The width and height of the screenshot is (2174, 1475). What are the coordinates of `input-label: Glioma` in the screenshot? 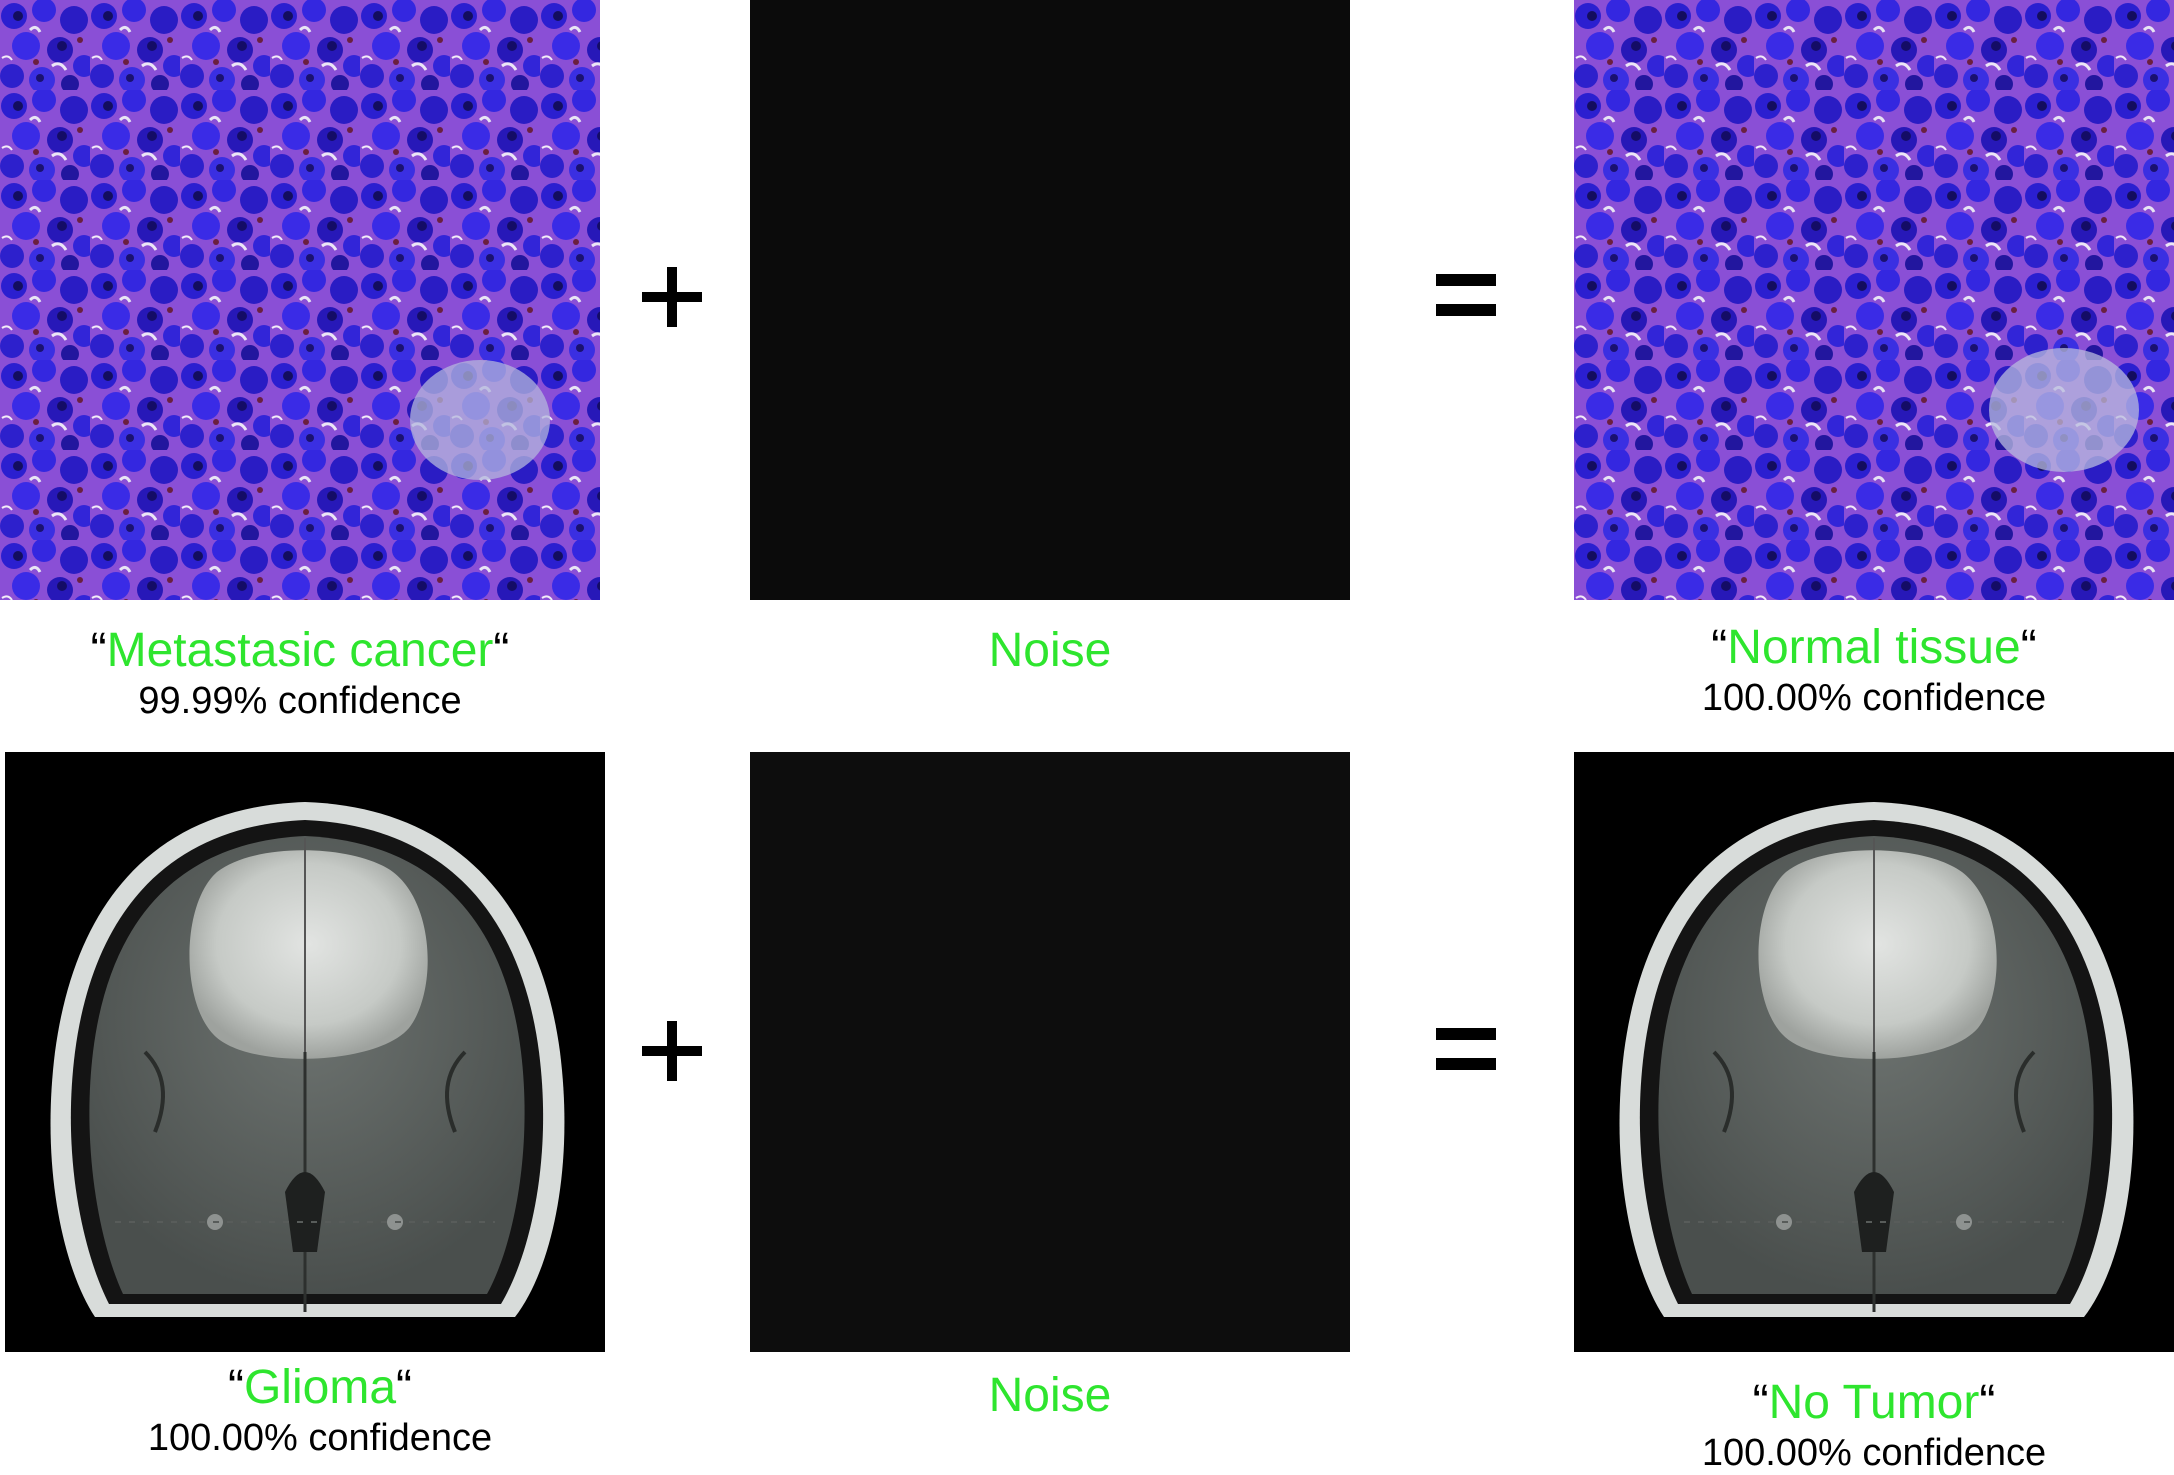 It's located at (320, 1387).